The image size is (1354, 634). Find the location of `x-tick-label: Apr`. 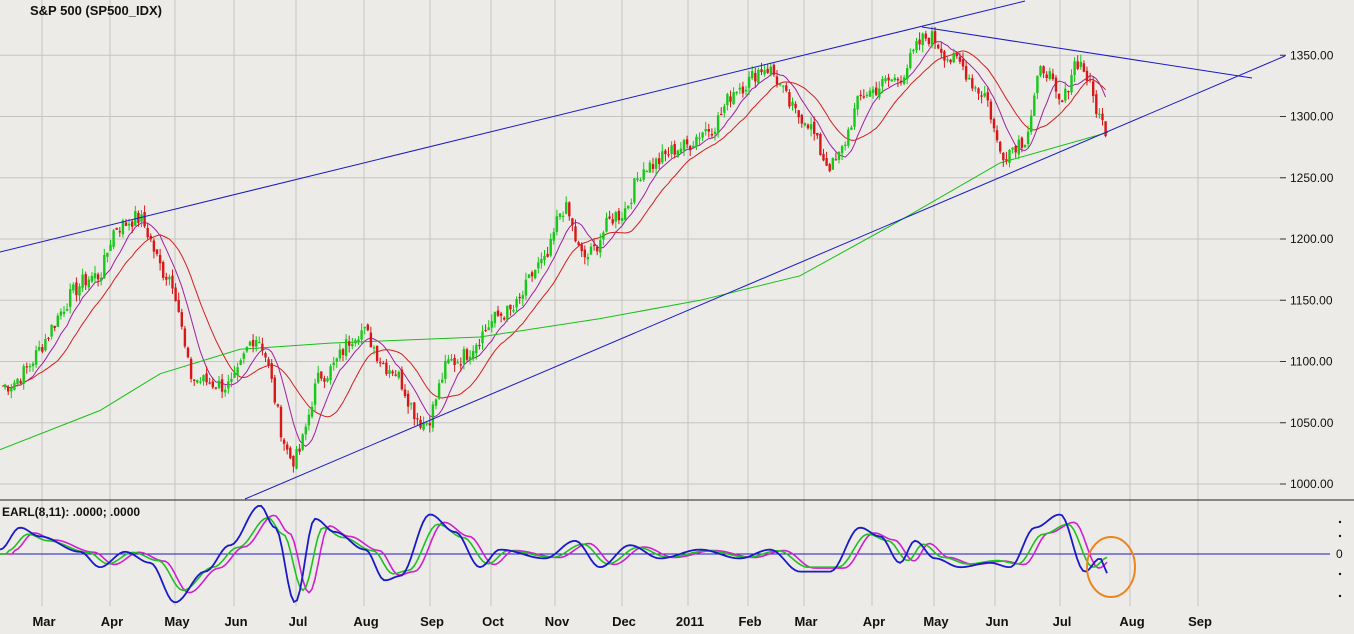

x-tick-label: Apr is located at coordinates (874, 621).